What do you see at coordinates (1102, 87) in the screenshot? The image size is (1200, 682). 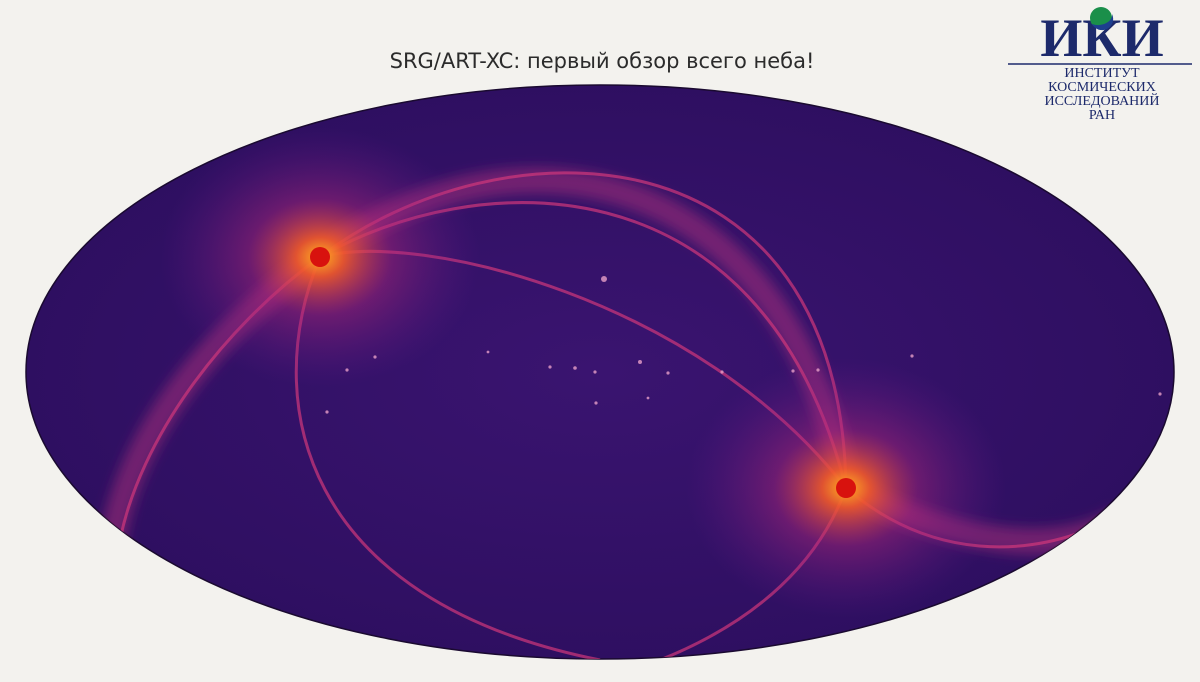 I see `logo-line: КОСМИЧЕСКИХ` at bounding box center [1102, 87].